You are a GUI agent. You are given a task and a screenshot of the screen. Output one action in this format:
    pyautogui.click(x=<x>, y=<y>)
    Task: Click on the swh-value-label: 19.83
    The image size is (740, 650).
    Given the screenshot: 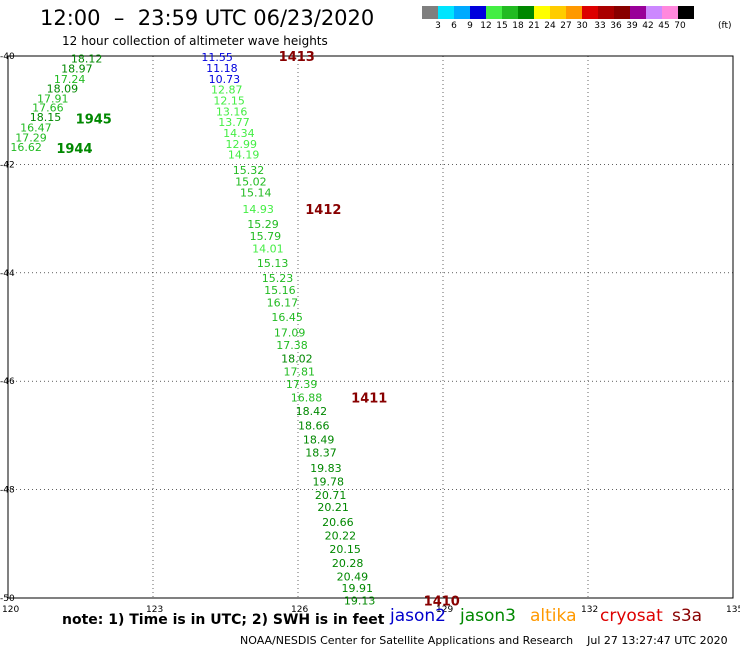 What is the action you would take?
    pyautogui.click(x=326, y=468)
    